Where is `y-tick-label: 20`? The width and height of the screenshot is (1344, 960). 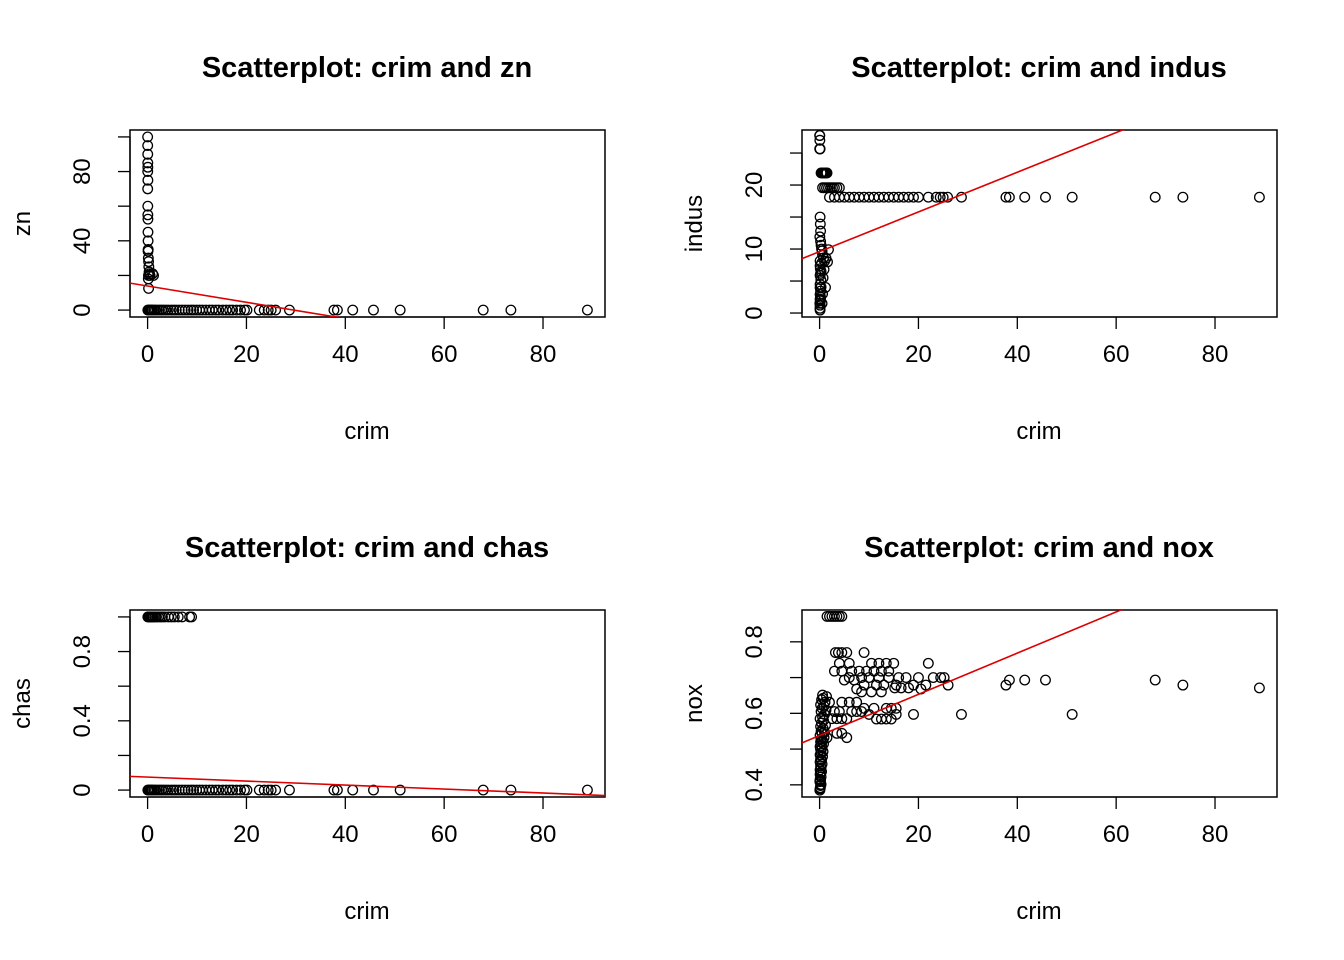 y-tick-label: 20 is located at coordinates (754, 185).